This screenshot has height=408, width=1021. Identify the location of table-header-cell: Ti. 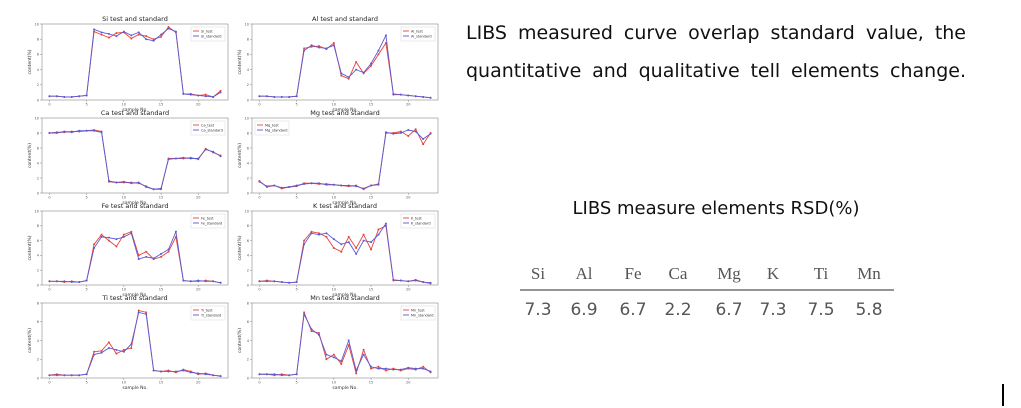
(821, 273).